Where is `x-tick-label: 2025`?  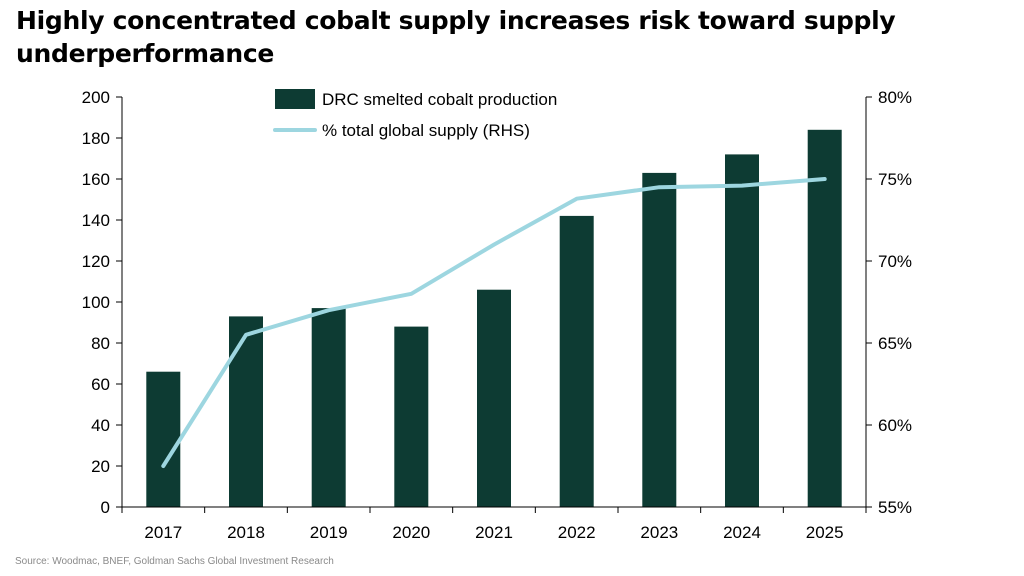 x-tick-label: 2025 is located at coordinates (825, 532).